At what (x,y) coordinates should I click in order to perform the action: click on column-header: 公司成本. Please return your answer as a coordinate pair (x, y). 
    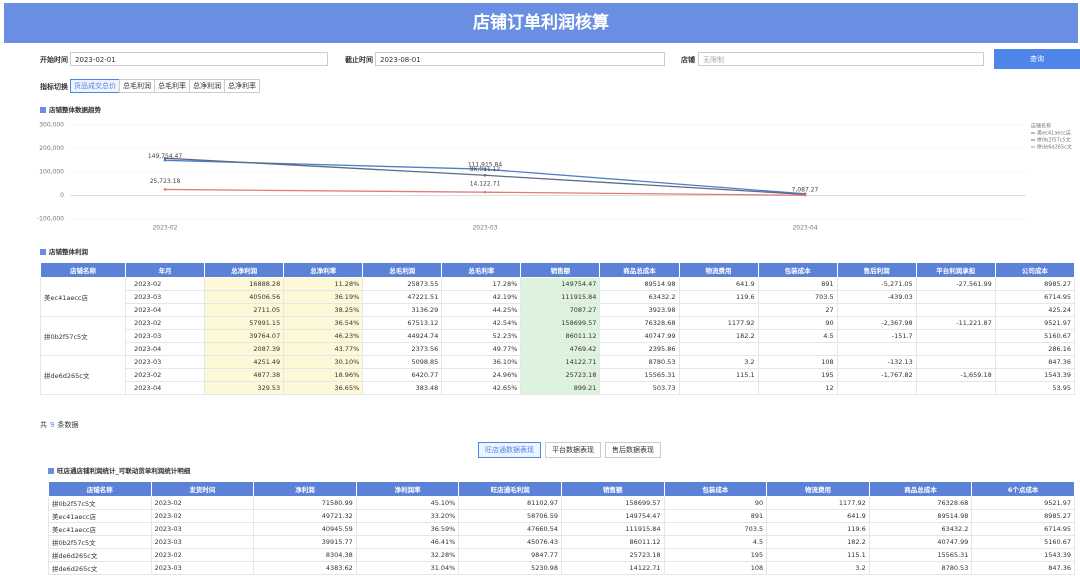
    Looking at the image, I should click on (1035, 270).